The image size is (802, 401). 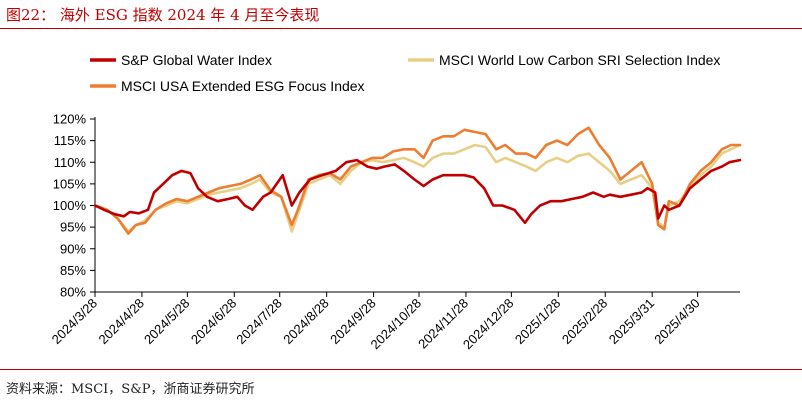 I want to click on x-tick-label: 2024/3/28, so click(x=75, y=322).